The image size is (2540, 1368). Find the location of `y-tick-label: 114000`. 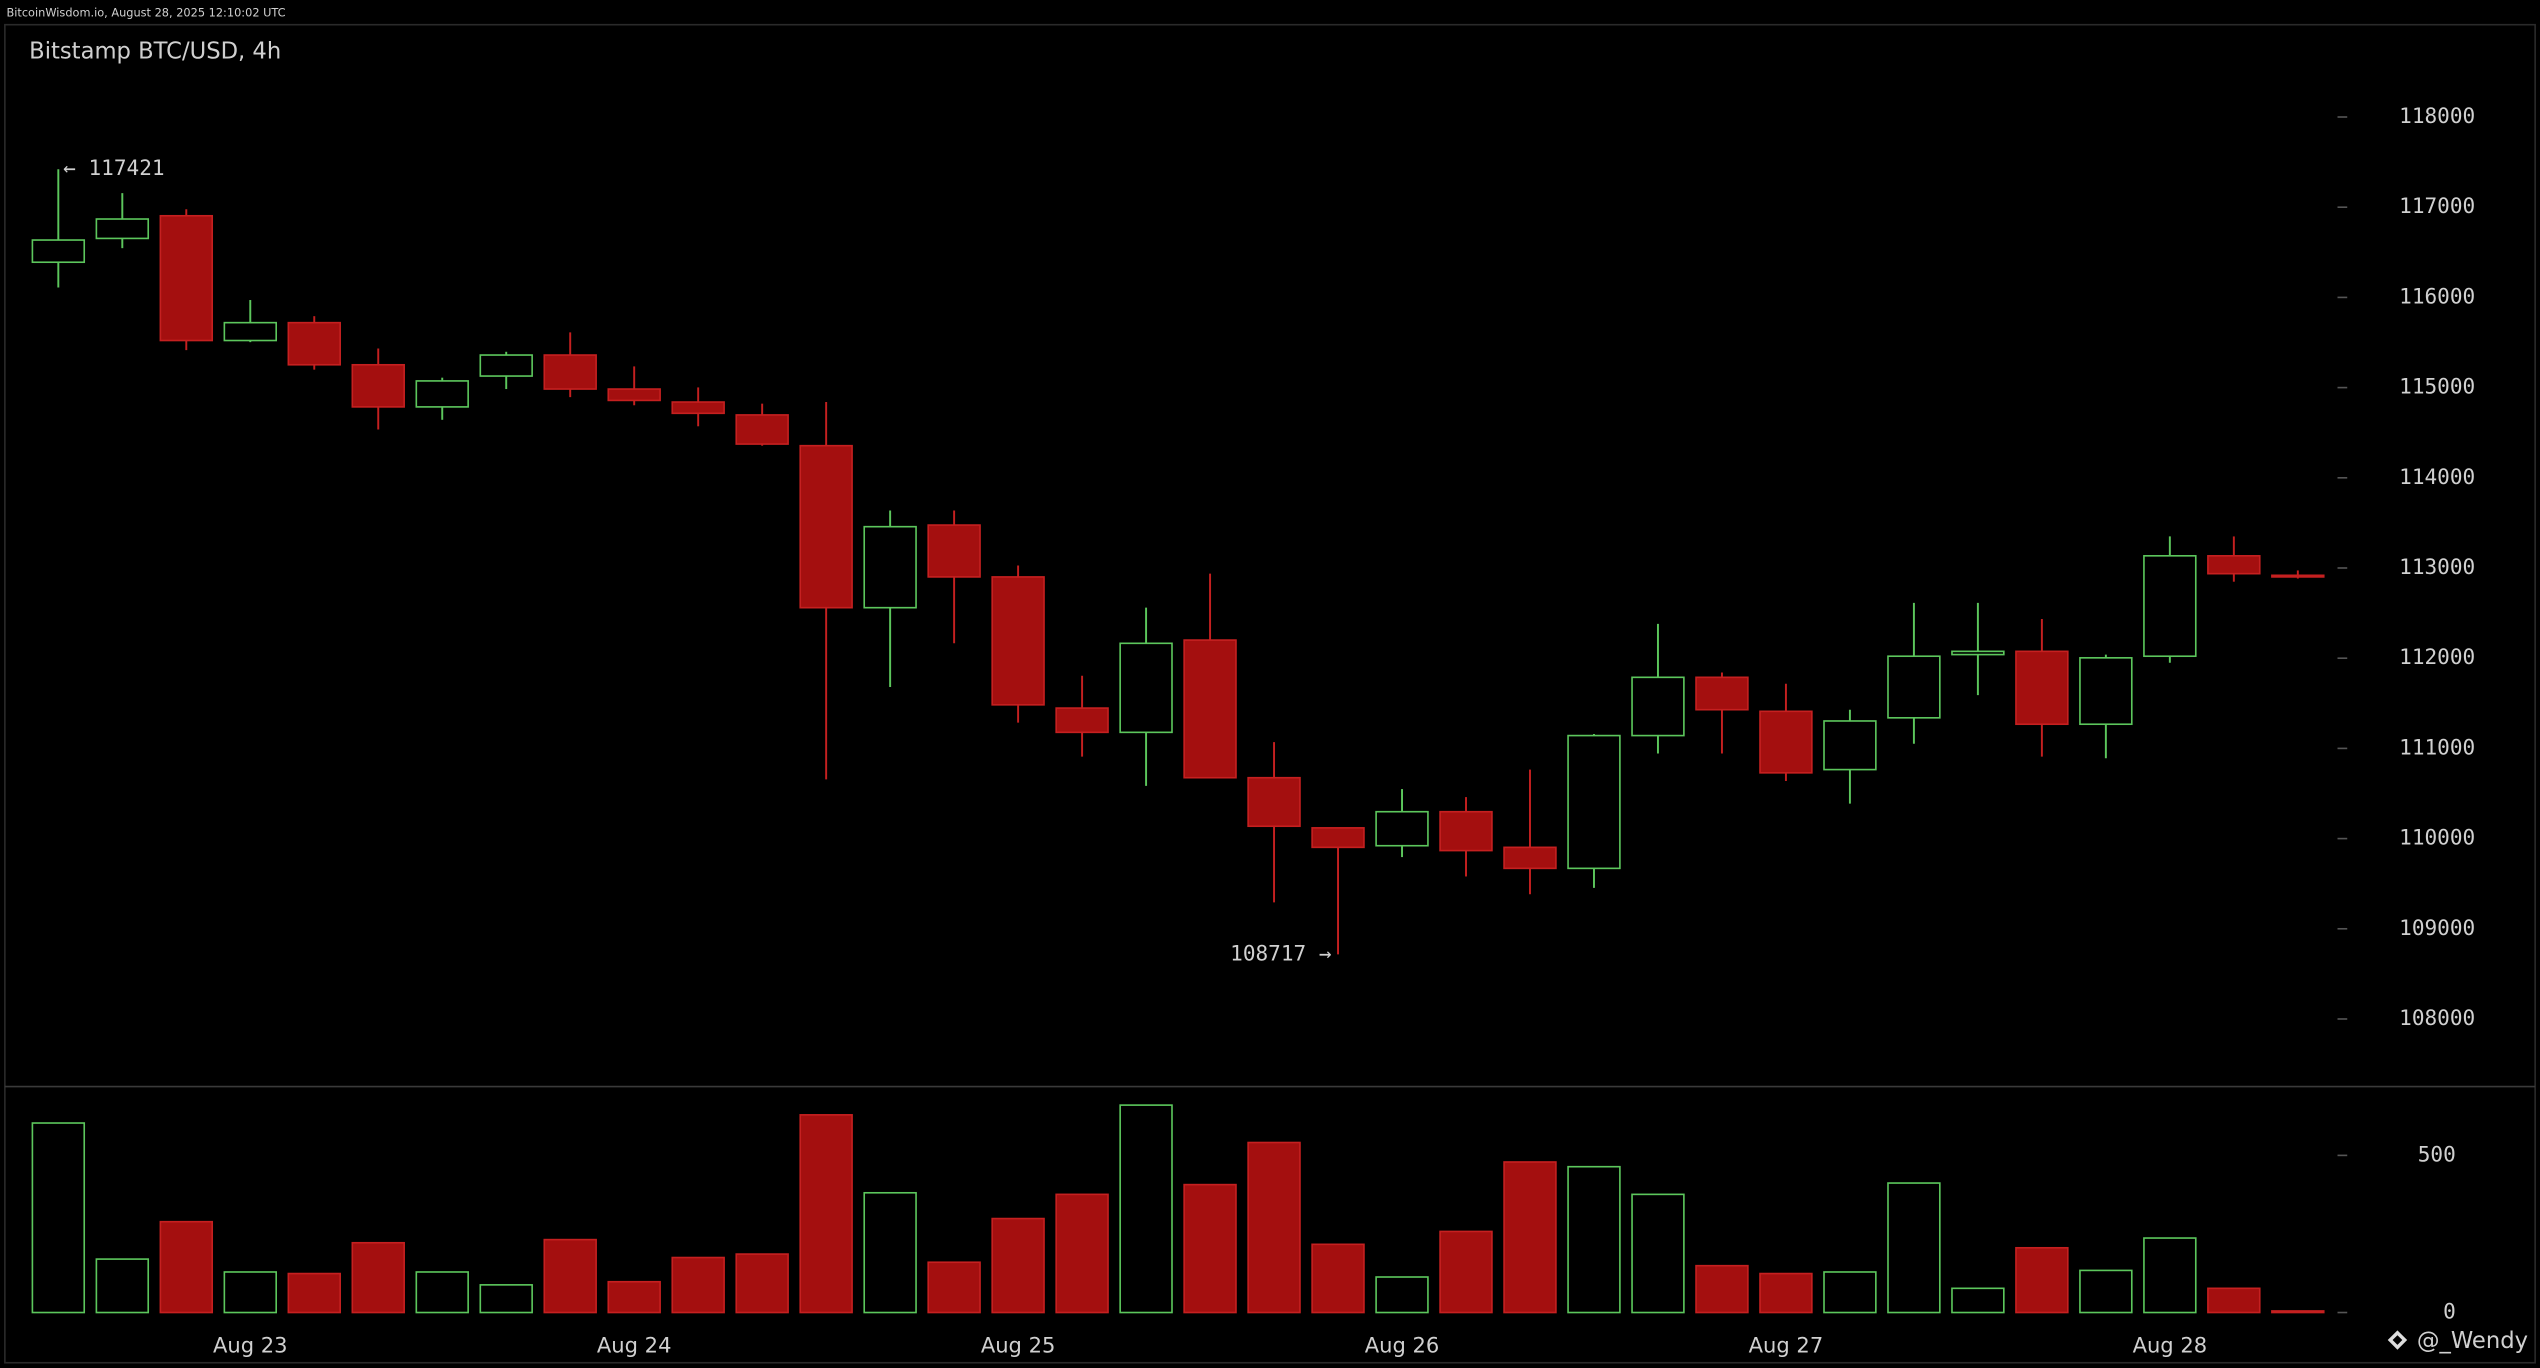

y-tick-label: 114000 is located at coordinates (2437, 476).